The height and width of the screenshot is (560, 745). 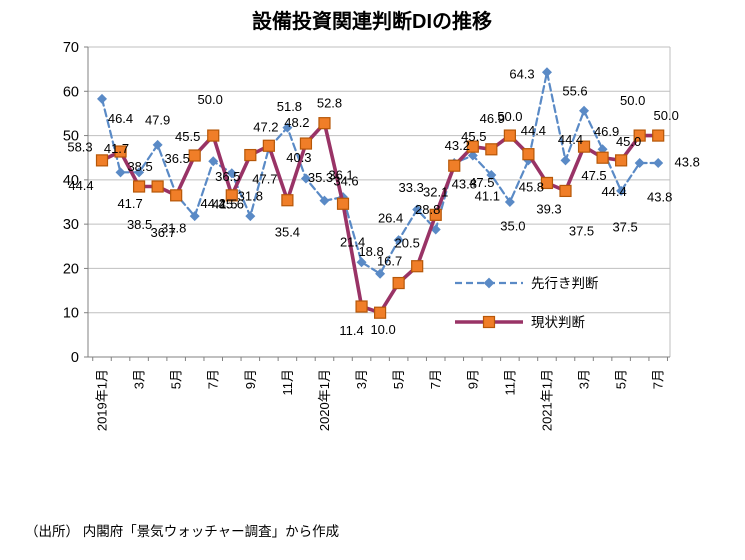 I want to click on current-data-label: 45.6, so click(x=231, y=204).